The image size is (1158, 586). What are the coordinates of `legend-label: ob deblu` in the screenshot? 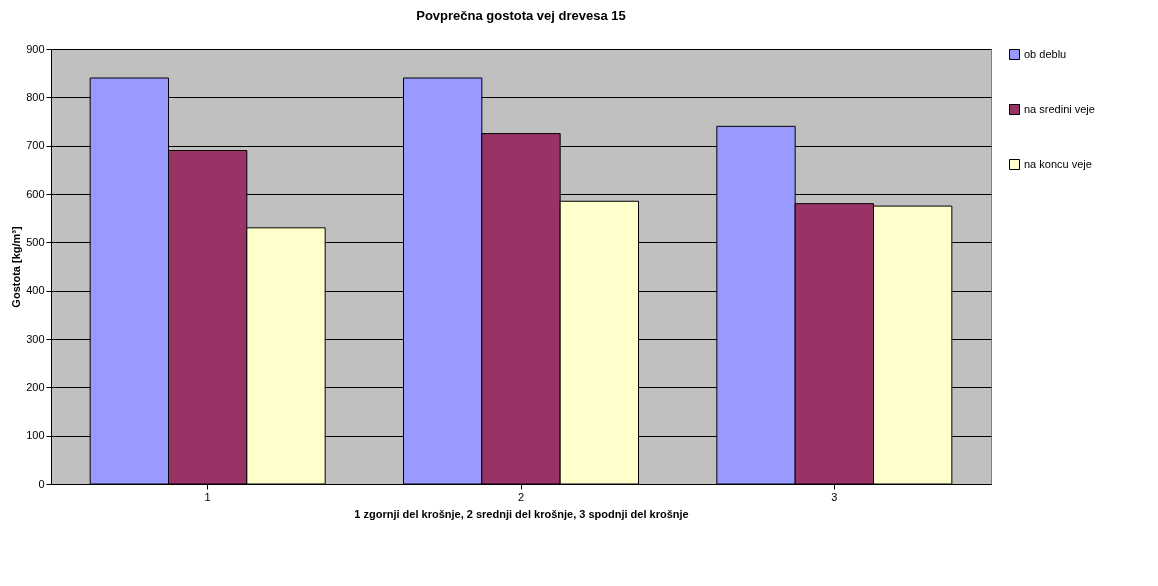 It's located at (1045, 53).